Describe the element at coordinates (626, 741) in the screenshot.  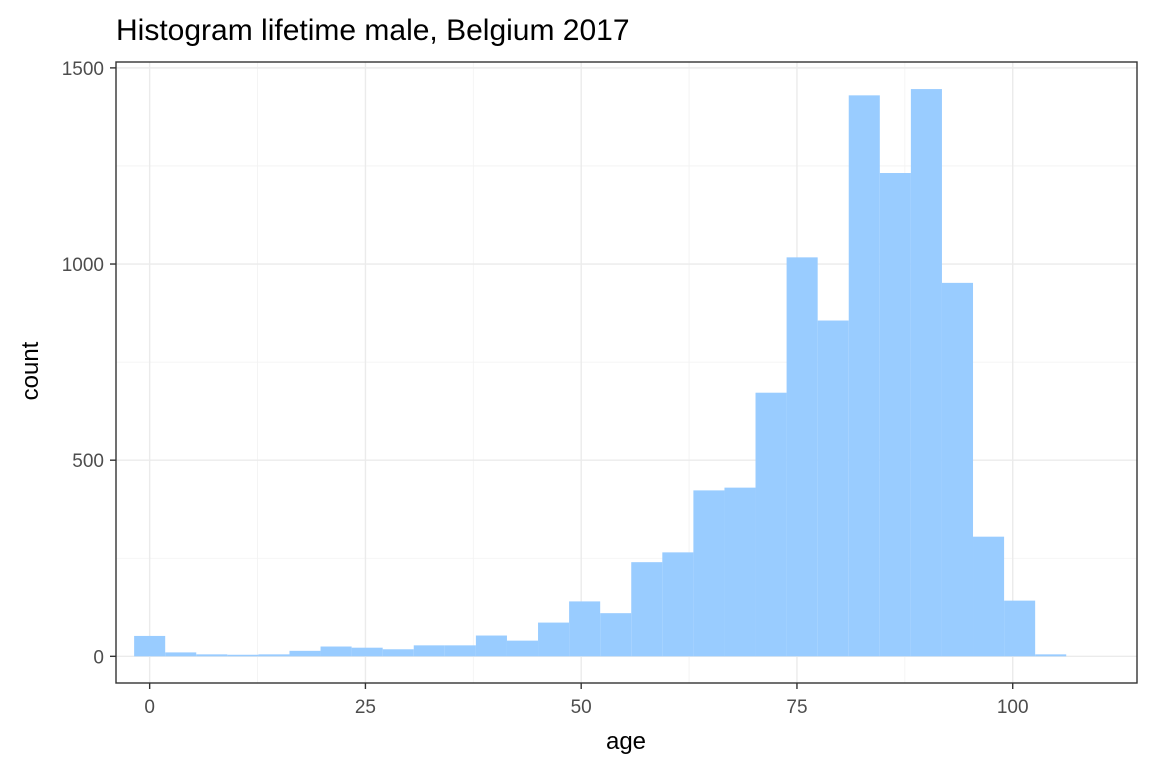
I see `x-axis-title: age` at that location.